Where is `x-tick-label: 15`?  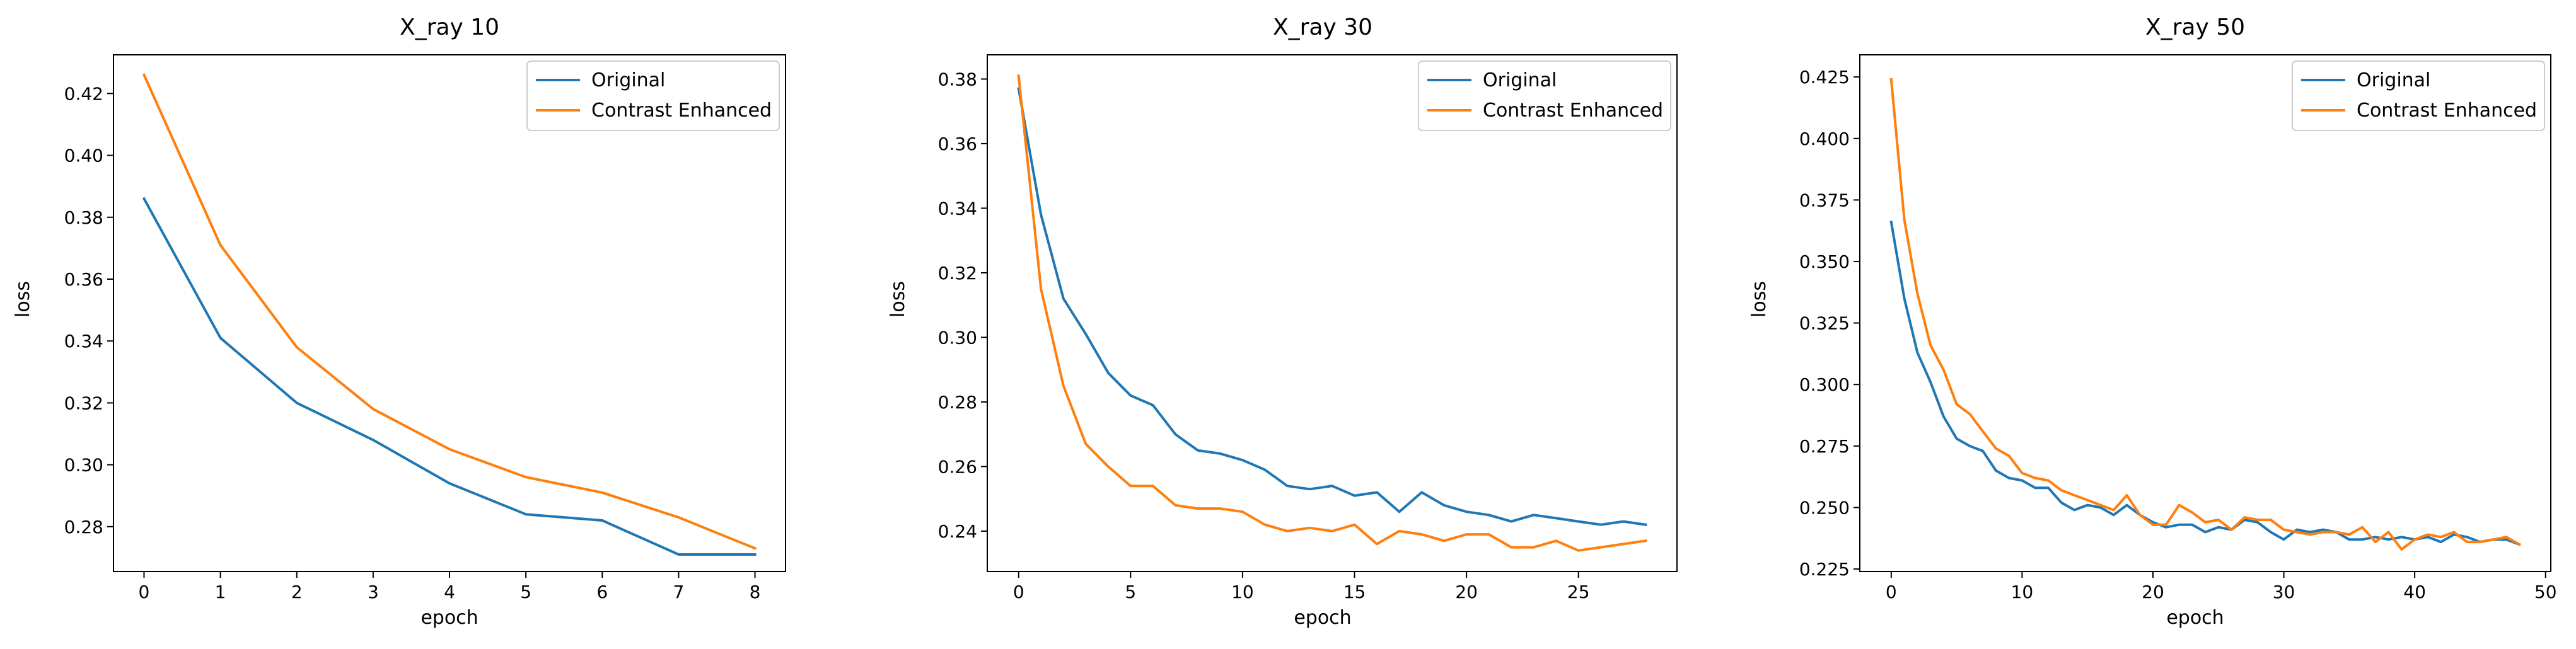
x-tick-label: 15 is located at coordinates (1354, 592).